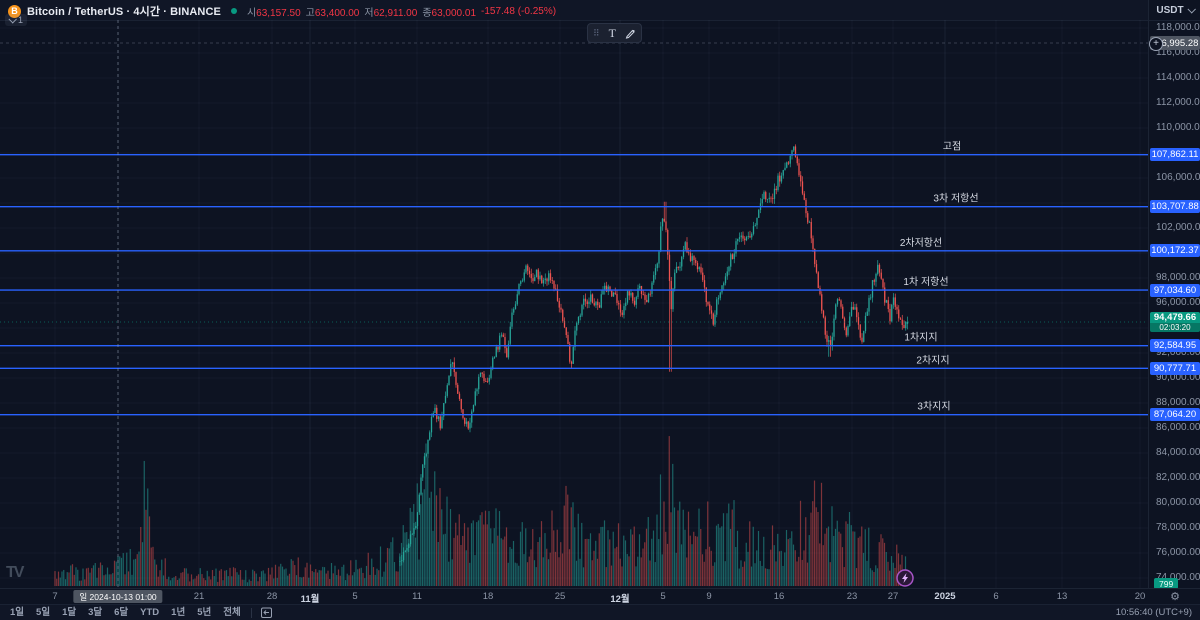 The width and height of the screenshot is (1200, 620). What do you see at coordinates (597, 32) in the screenshot?
I see `drag-handle-icon: ⠿` at bounding box center [597, 32].